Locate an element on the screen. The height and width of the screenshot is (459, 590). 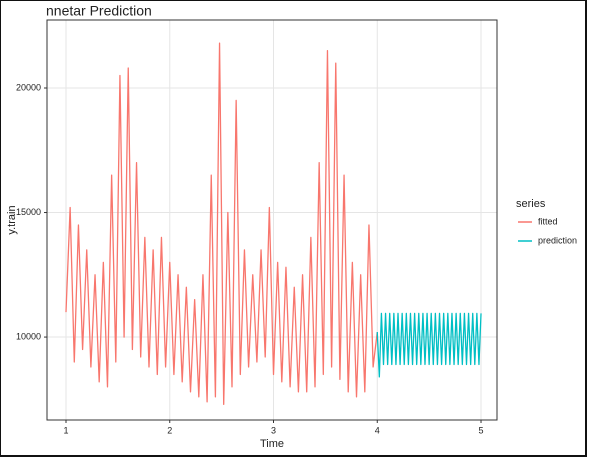
legend-label: prediction is located at coordinates (557, 240).